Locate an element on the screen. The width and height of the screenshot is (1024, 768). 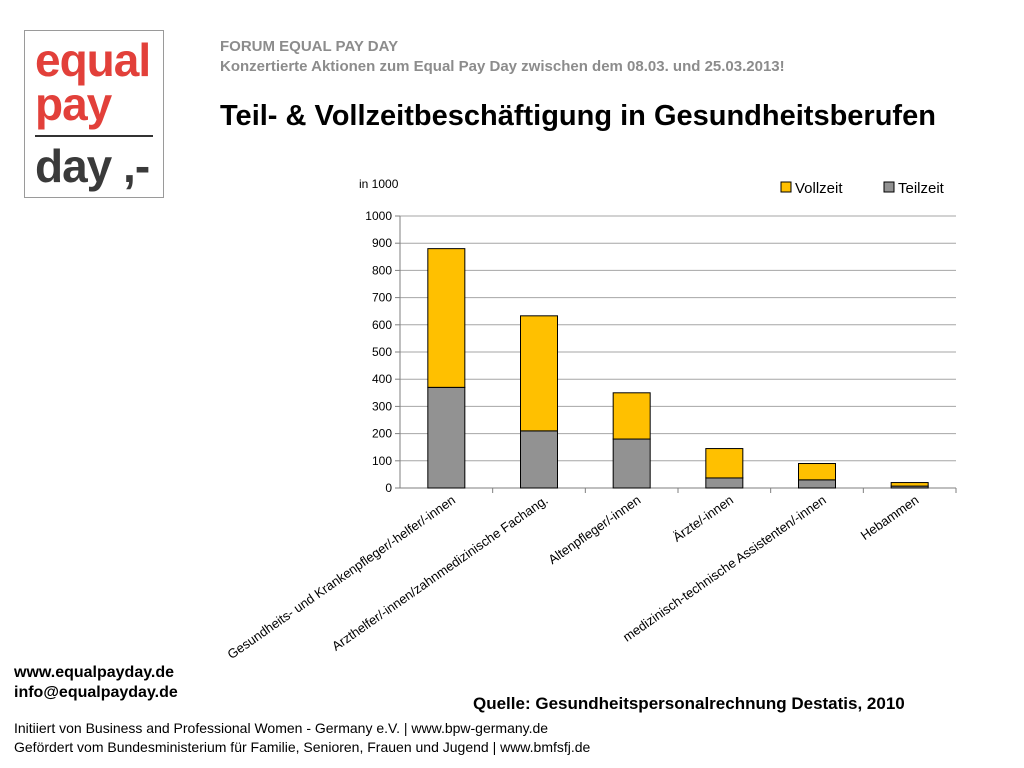
y-tick-label: 100 is located at coordinates (382, 461).